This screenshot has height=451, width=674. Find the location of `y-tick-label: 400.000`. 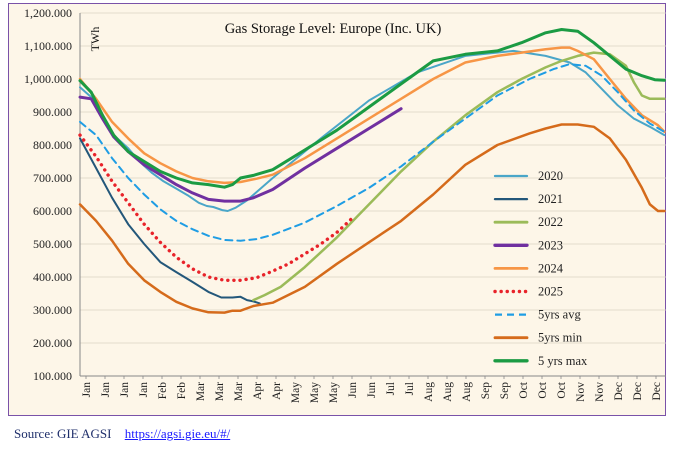

y-tick-label: 400.000 is located at coordinates (52, 277).